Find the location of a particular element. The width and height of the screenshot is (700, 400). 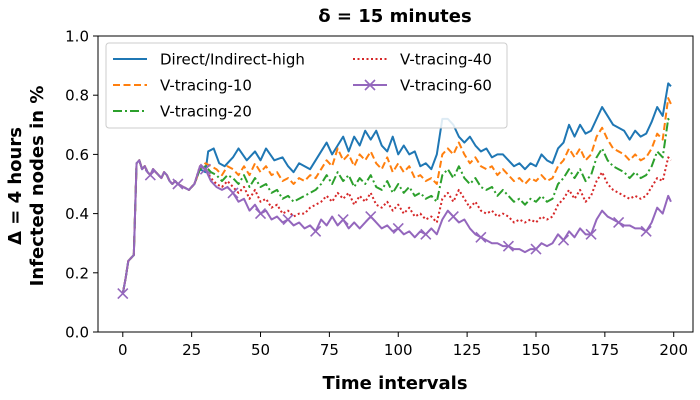

legend-label: Direct/Indirect-high is located at coordinates (232, 60).